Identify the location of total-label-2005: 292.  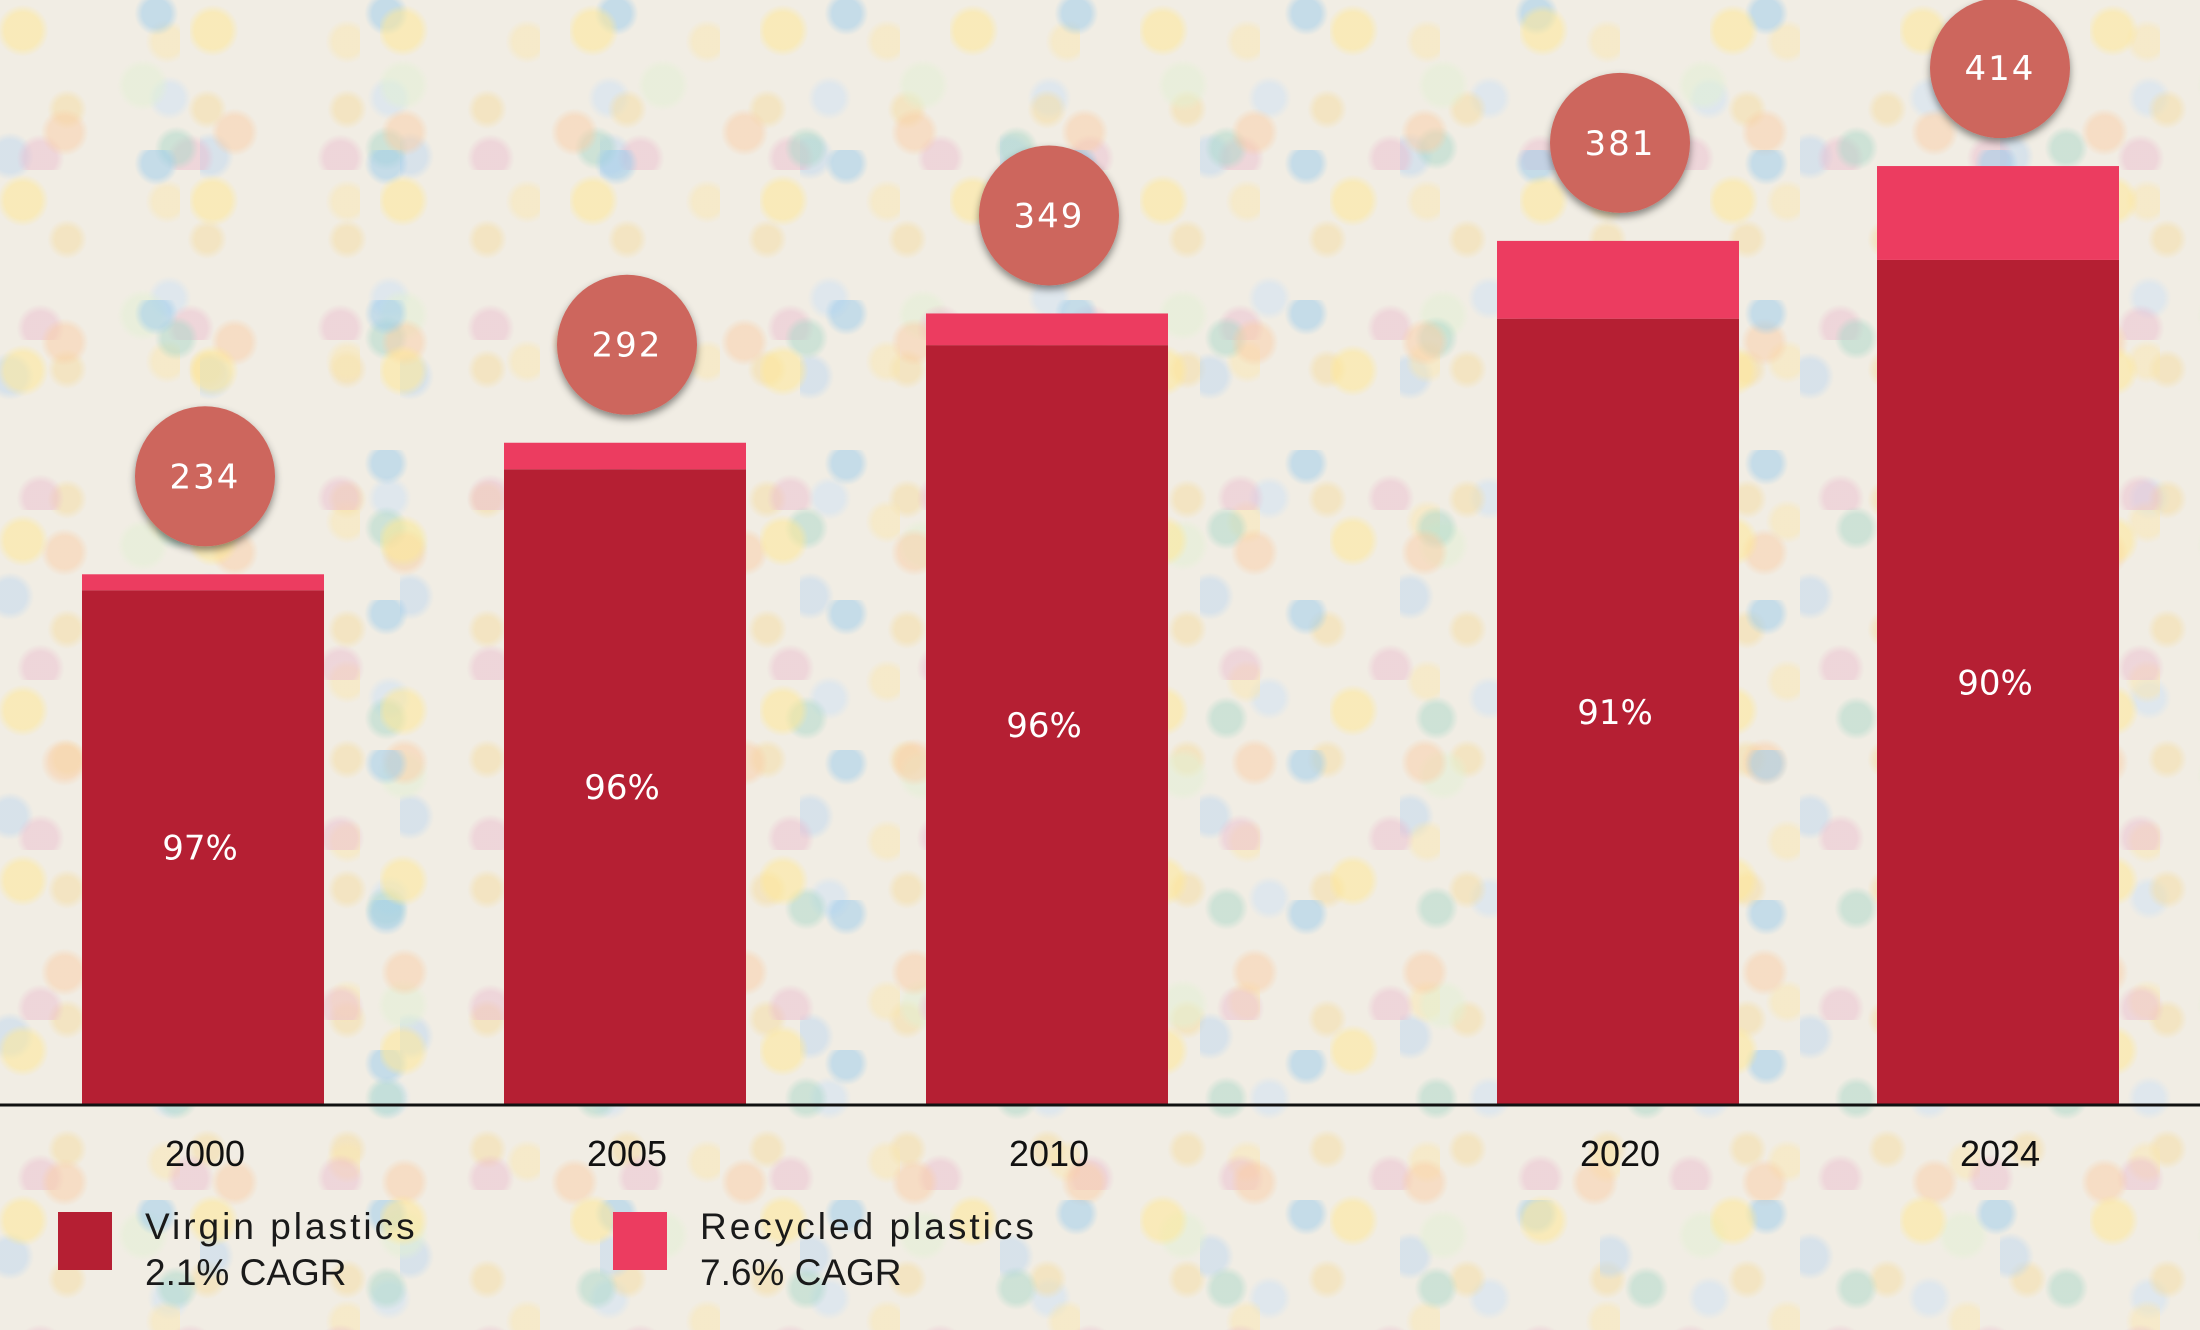
(627, 346).